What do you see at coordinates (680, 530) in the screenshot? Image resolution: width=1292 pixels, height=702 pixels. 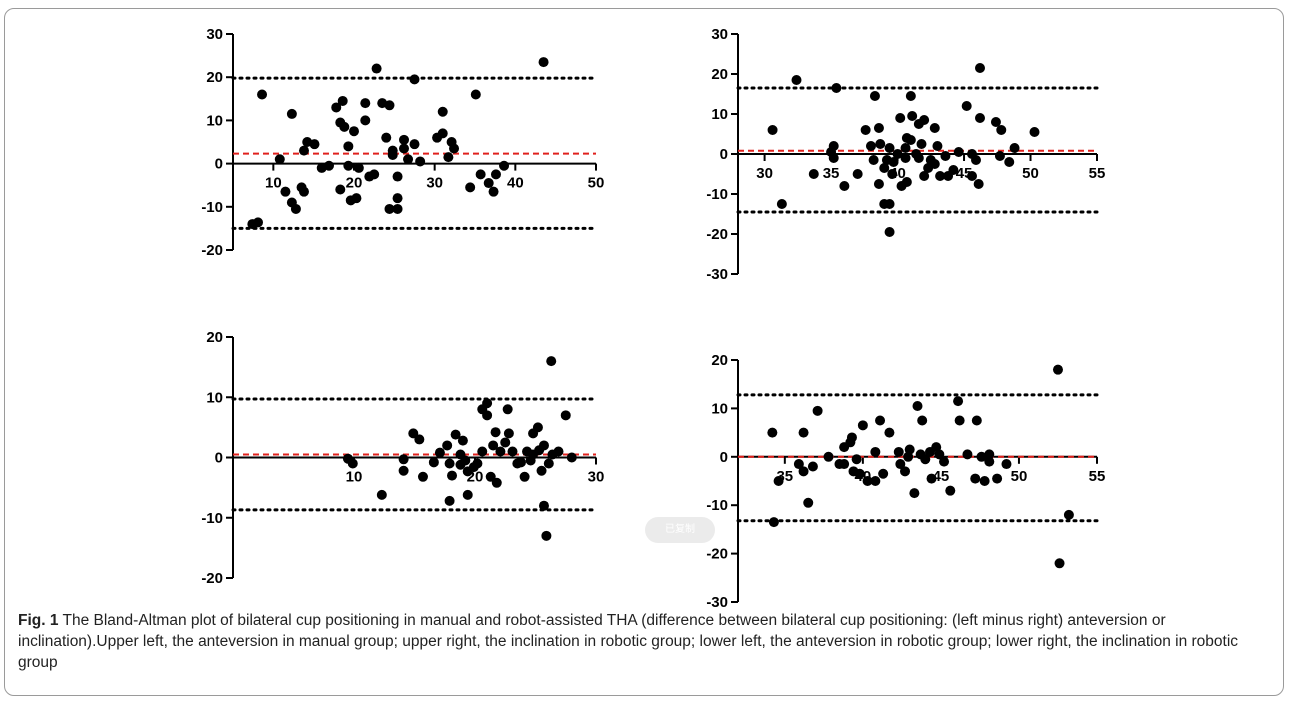 I see `copied-toast: 已复制` at bounding box center [680, 530].